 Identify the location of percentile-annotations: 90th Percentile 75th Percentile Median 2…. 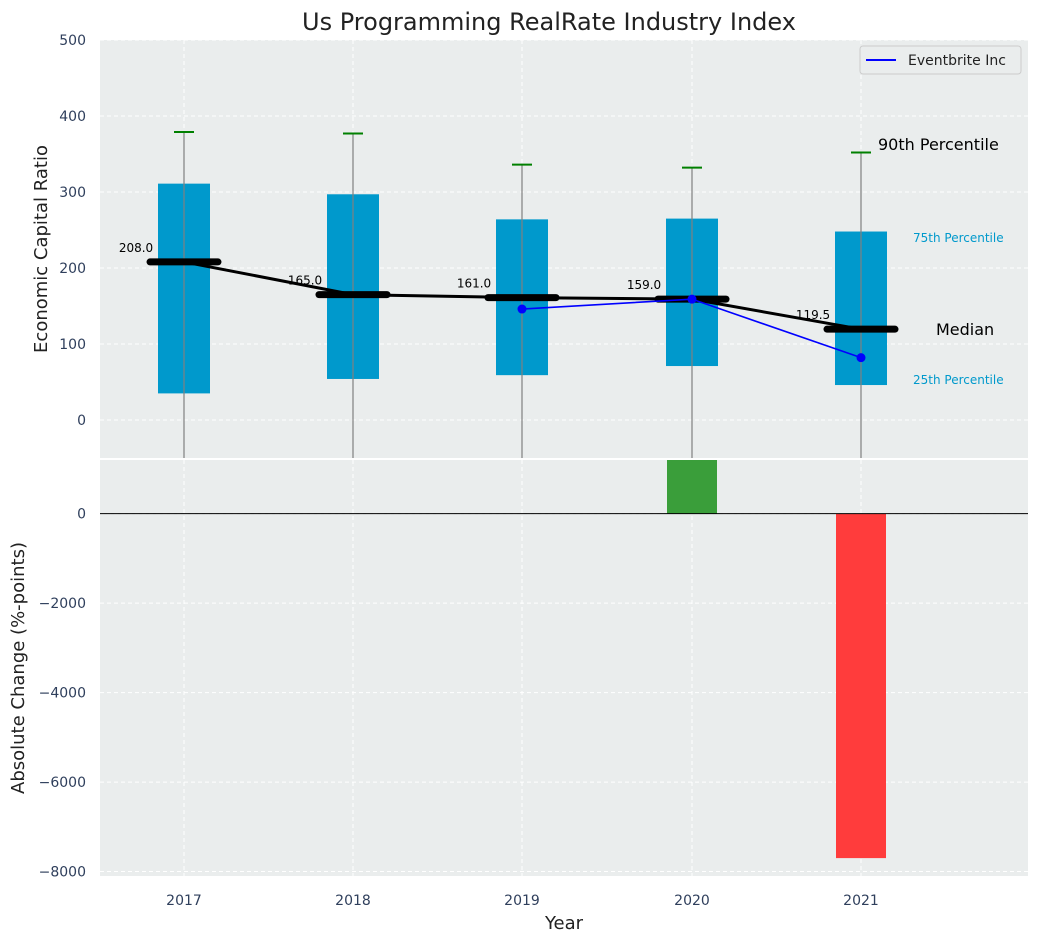
(941, 261).